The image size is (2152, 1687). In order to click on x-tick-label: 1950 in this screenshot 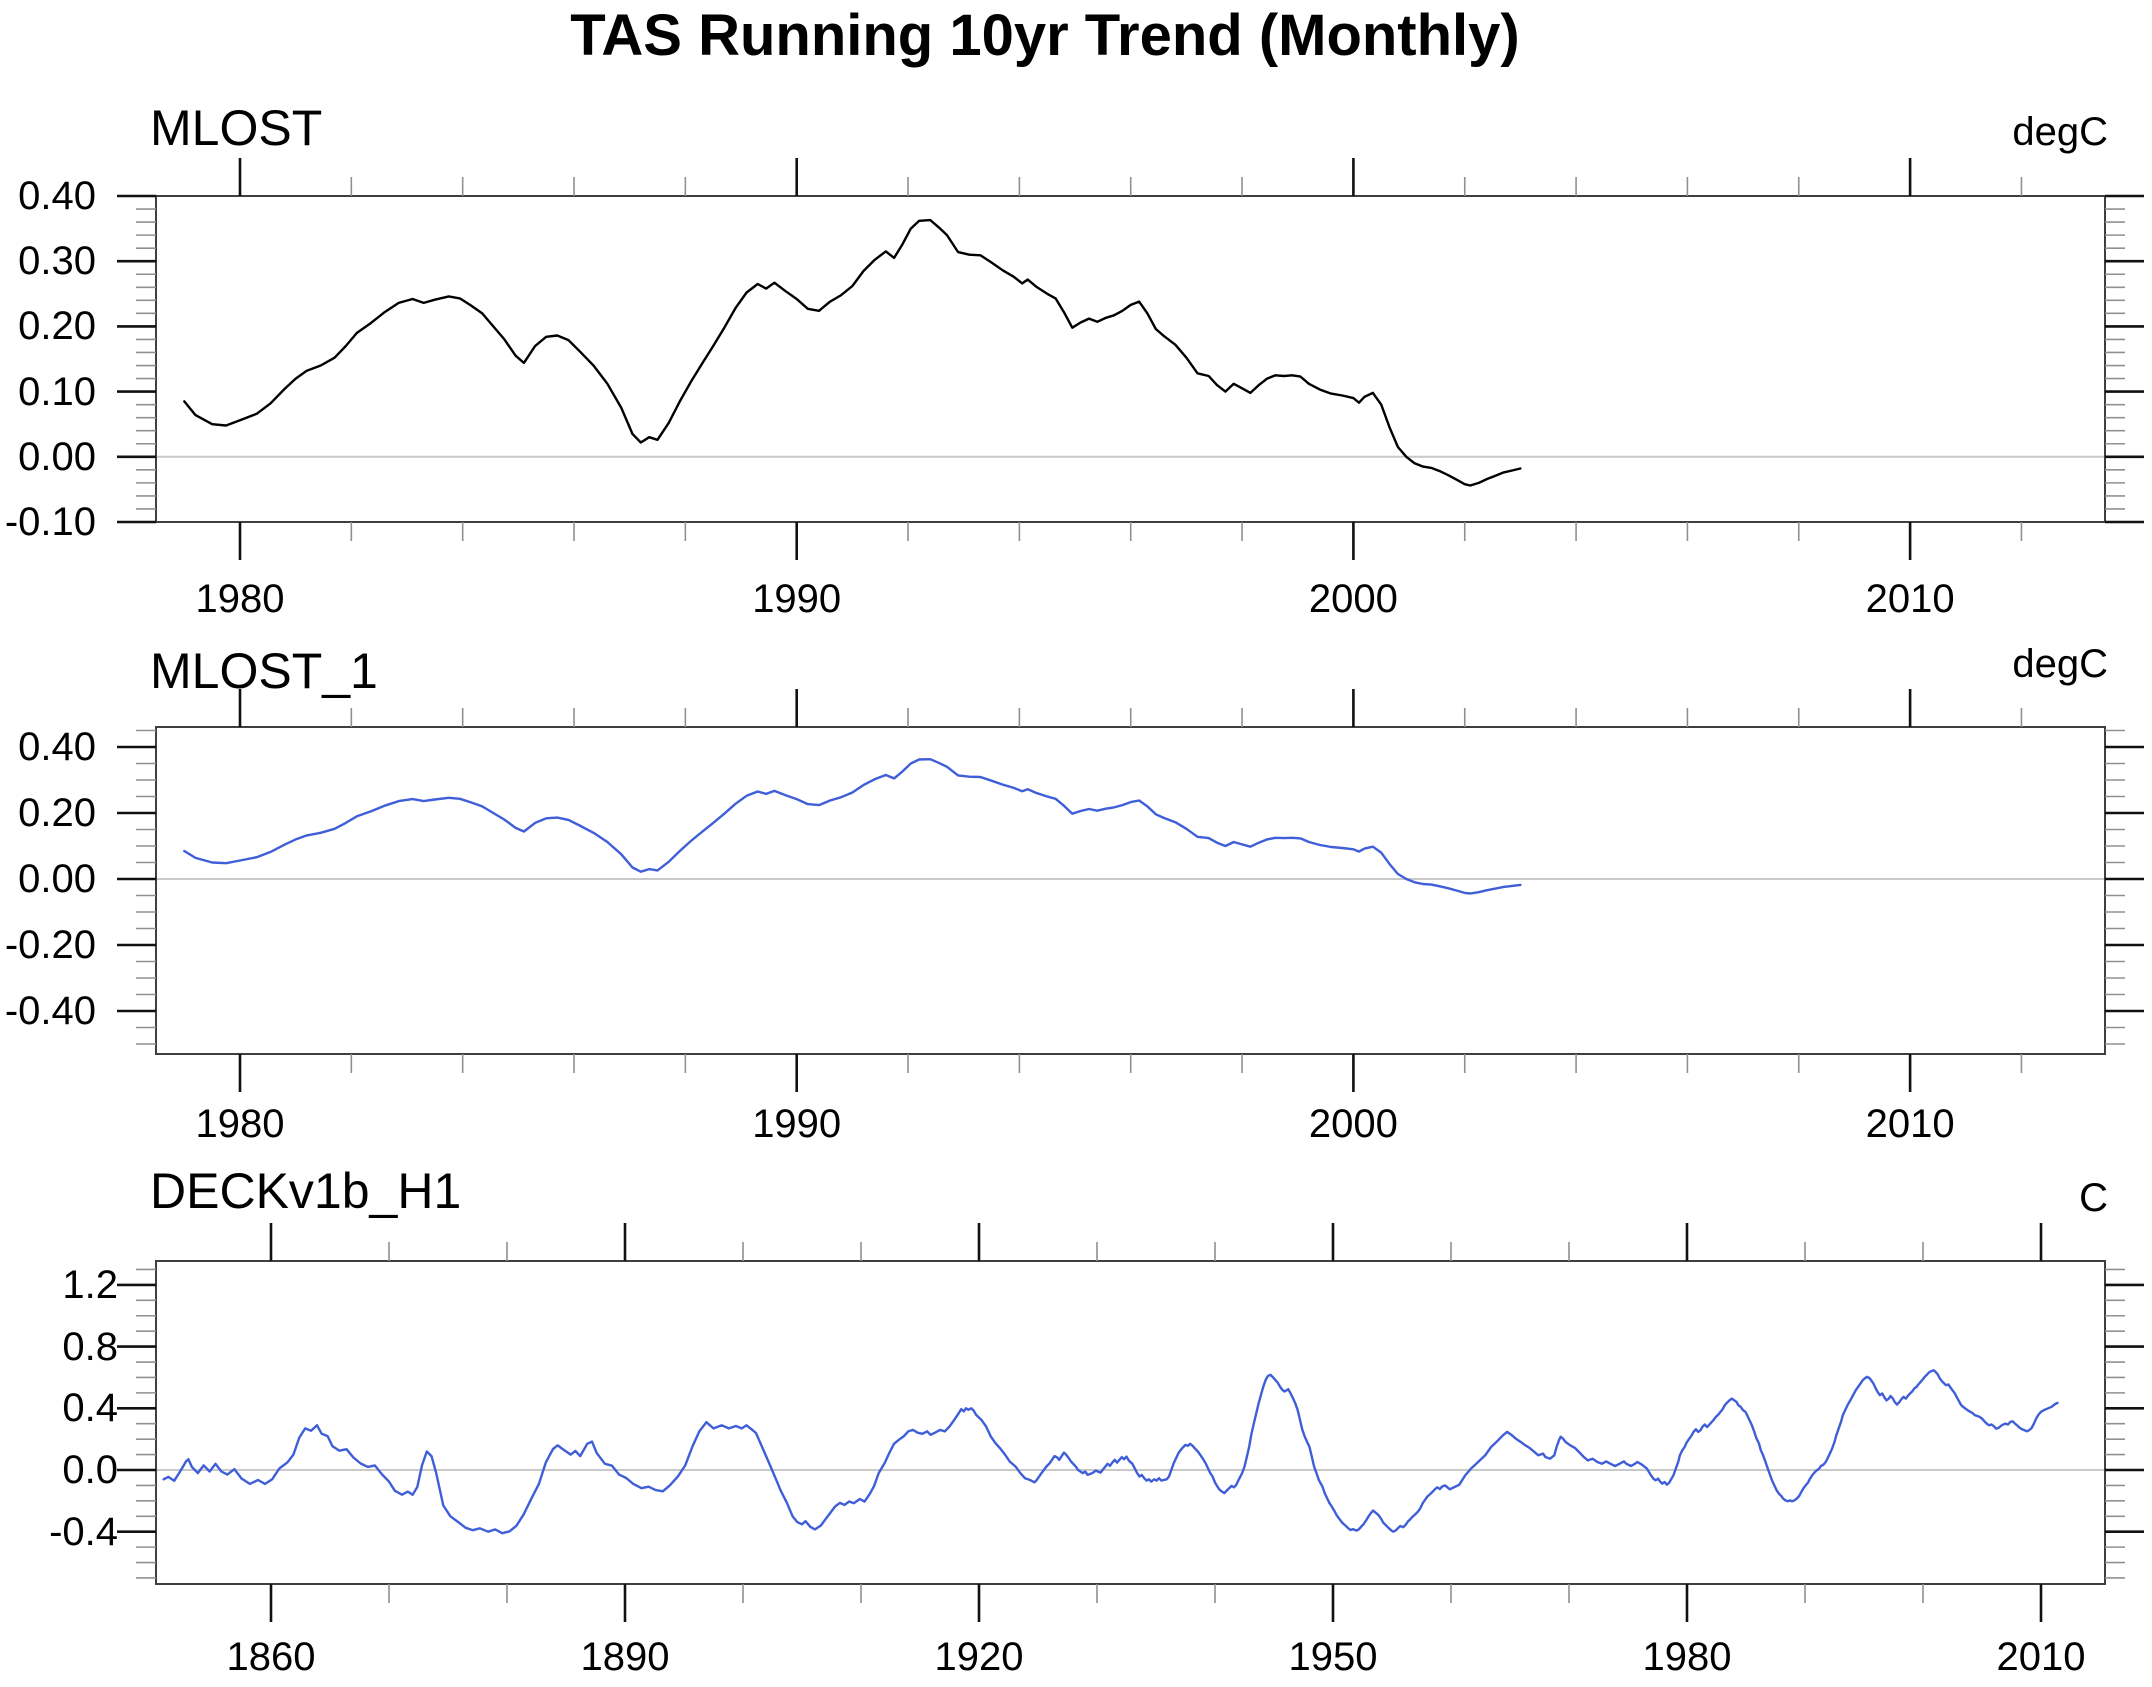, I will do `click(1333, 1657)`.